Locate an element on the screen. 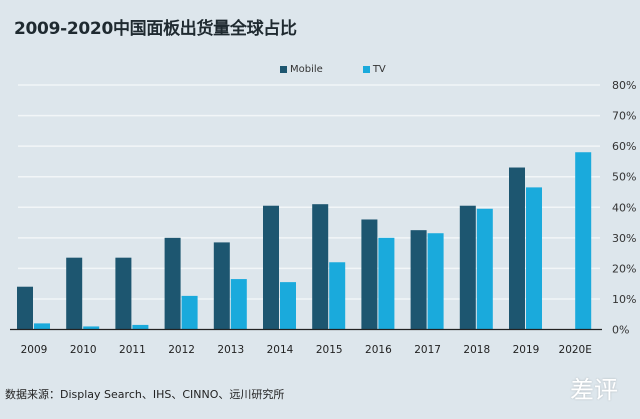 The height and width of the screenshot is (419, 640). x-tick-label: 2018 is located at coordinates (476, 350).